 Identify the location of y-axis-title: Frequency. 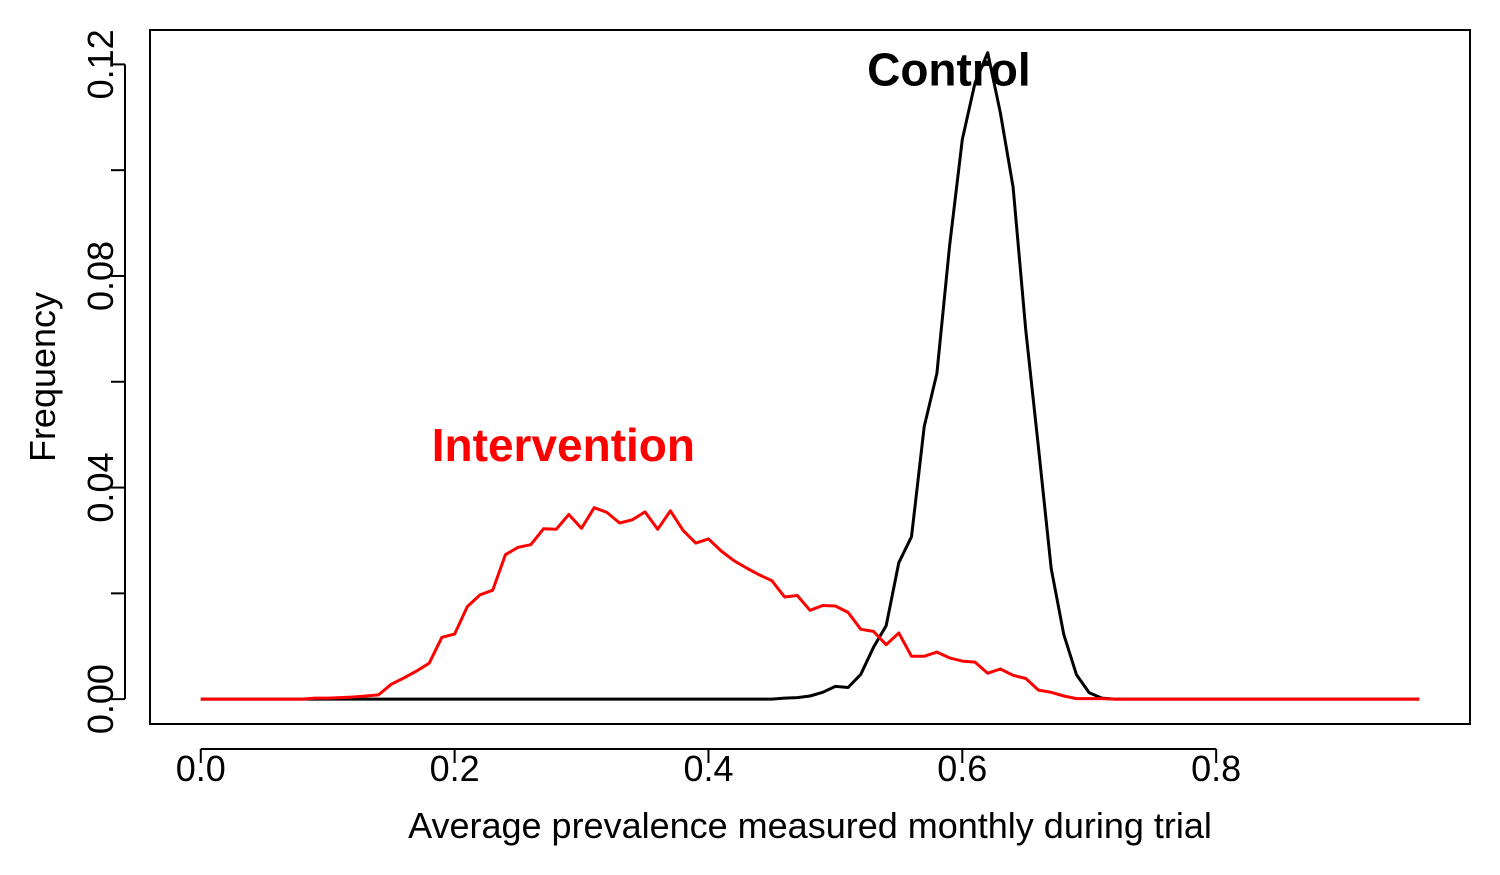
(42, 377).